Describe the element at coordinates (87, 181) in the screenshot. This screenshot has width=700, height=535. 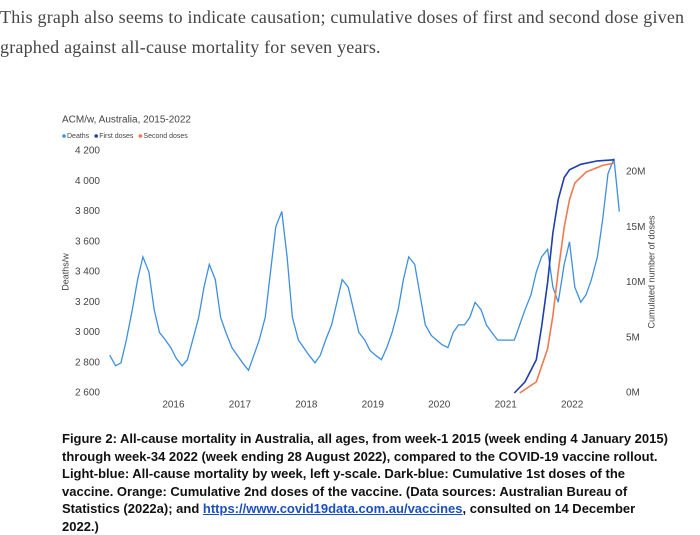
I see `y-tick-label: 4 000` at that location.